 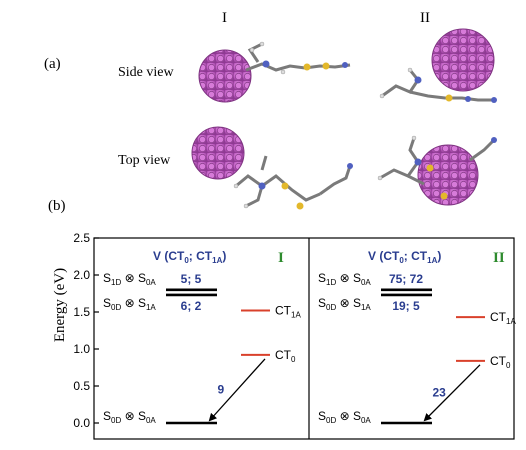 I want to click on atoms-II-top, so click(x=437, y=167).